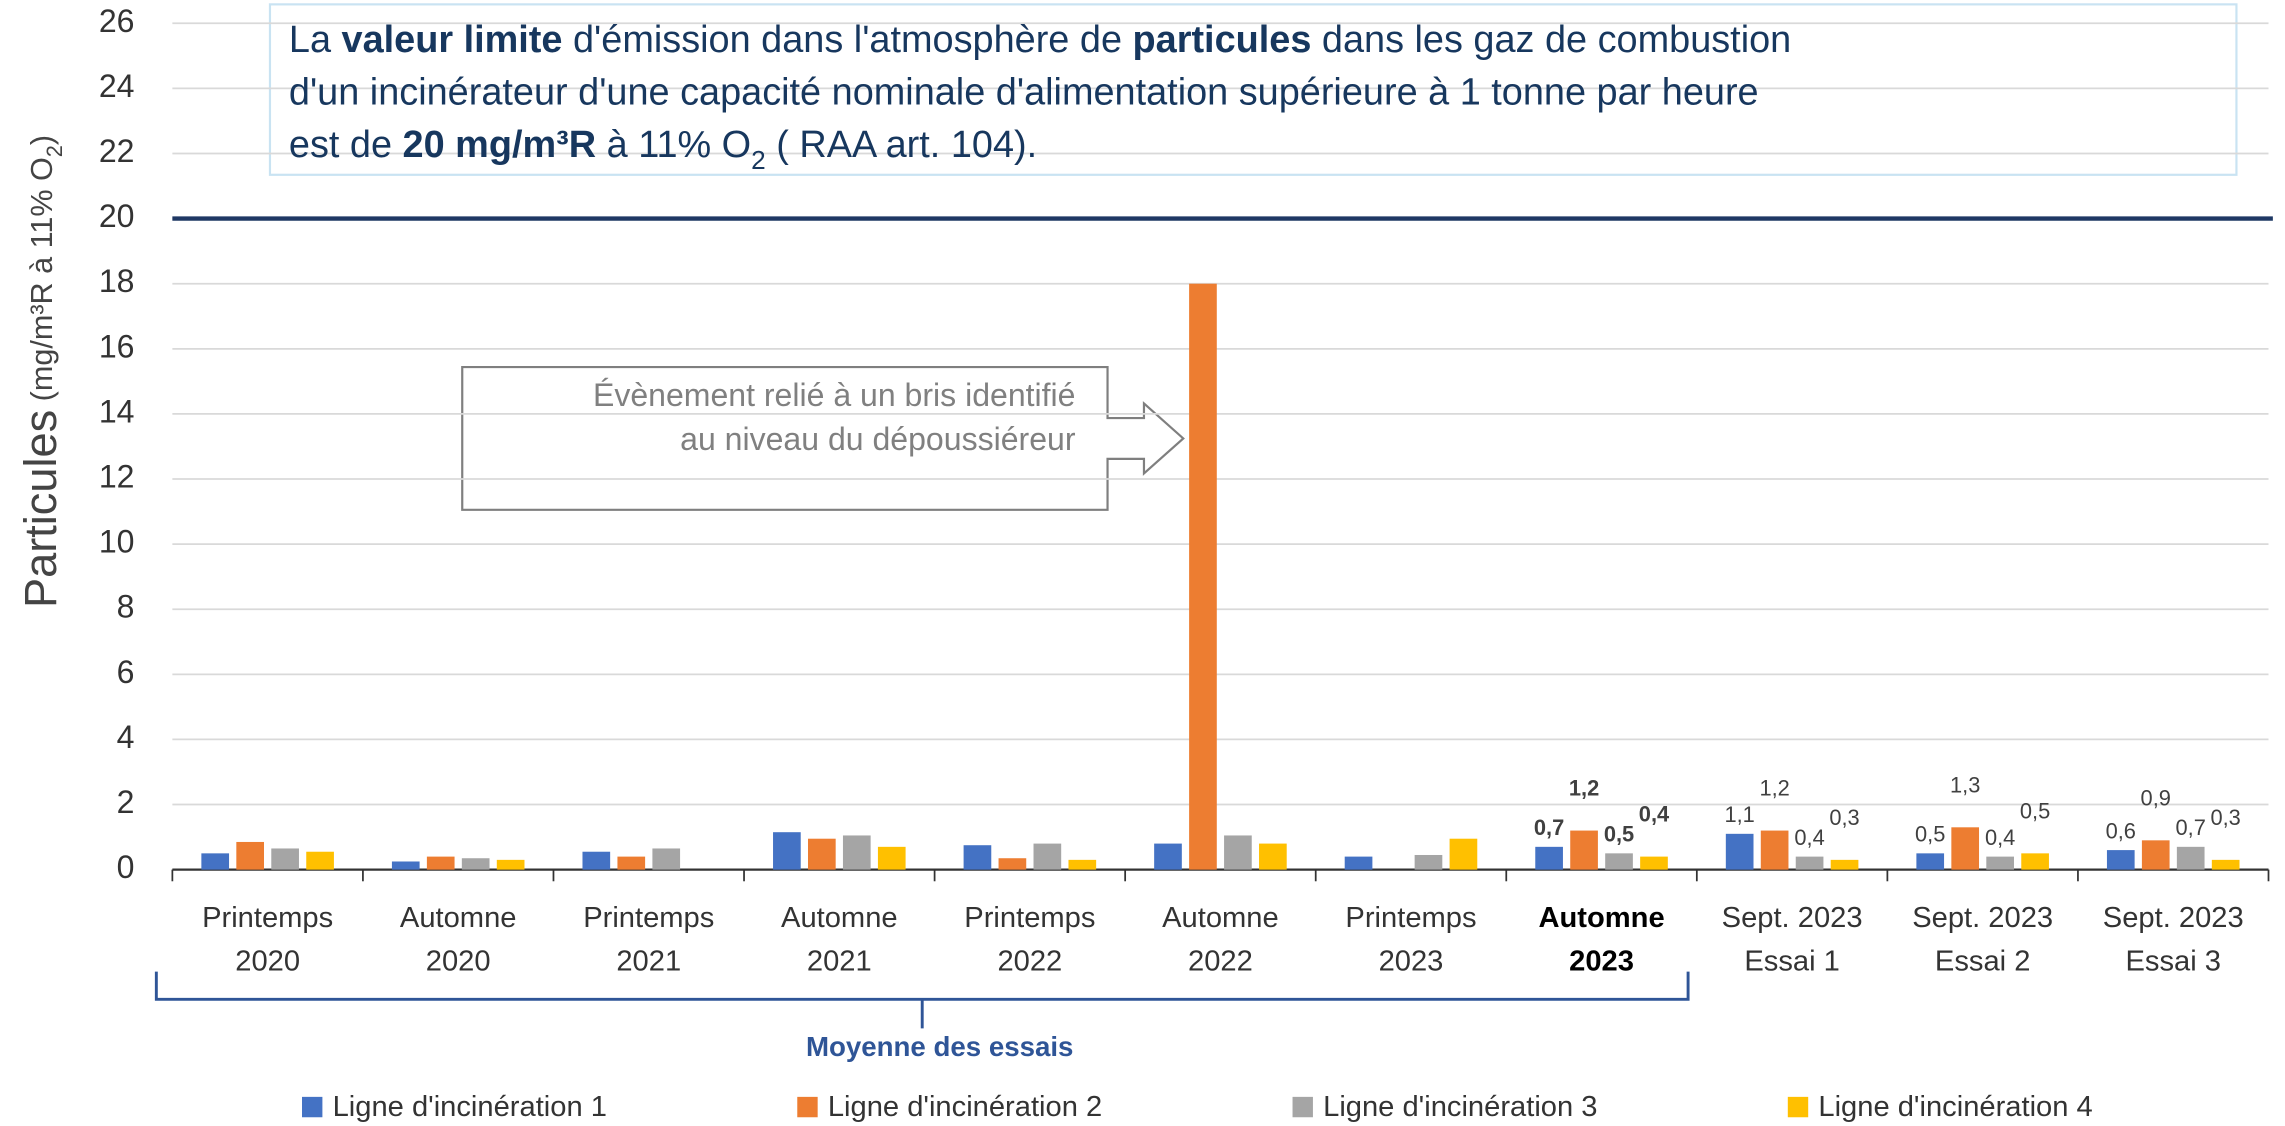 This screenshot has height=1126, width=2285. Describe the element at coordinates (2156, 797) in the screenshot. I see `value-label: 0,9` at that location.